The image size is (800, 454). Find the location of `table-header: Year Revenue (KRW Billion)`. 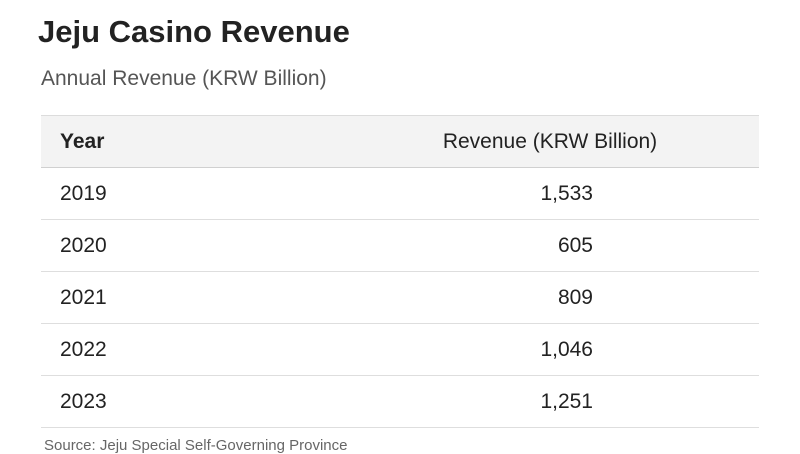

table-header: Year Revenue (KRW Billion) is located at coordinates (400, 141).